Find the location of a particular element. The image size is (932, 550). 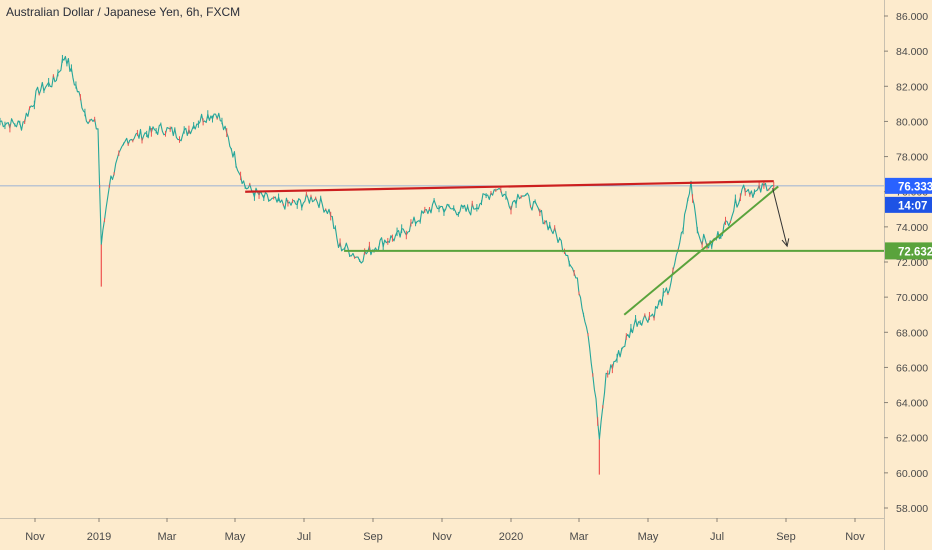

price-tick-label: 84.000 is located at coordinates (912, 52).